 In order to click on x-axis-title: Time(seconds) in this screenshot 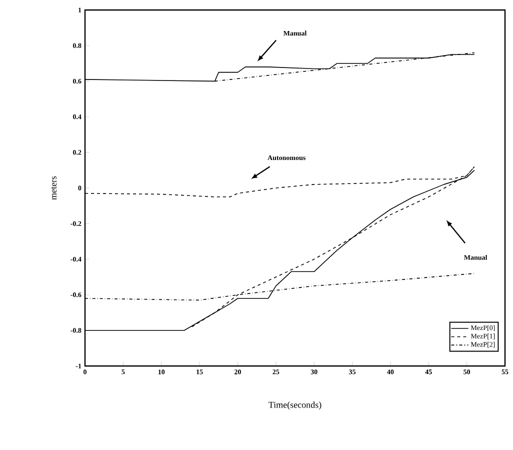, I will do `click(295, 406)`.